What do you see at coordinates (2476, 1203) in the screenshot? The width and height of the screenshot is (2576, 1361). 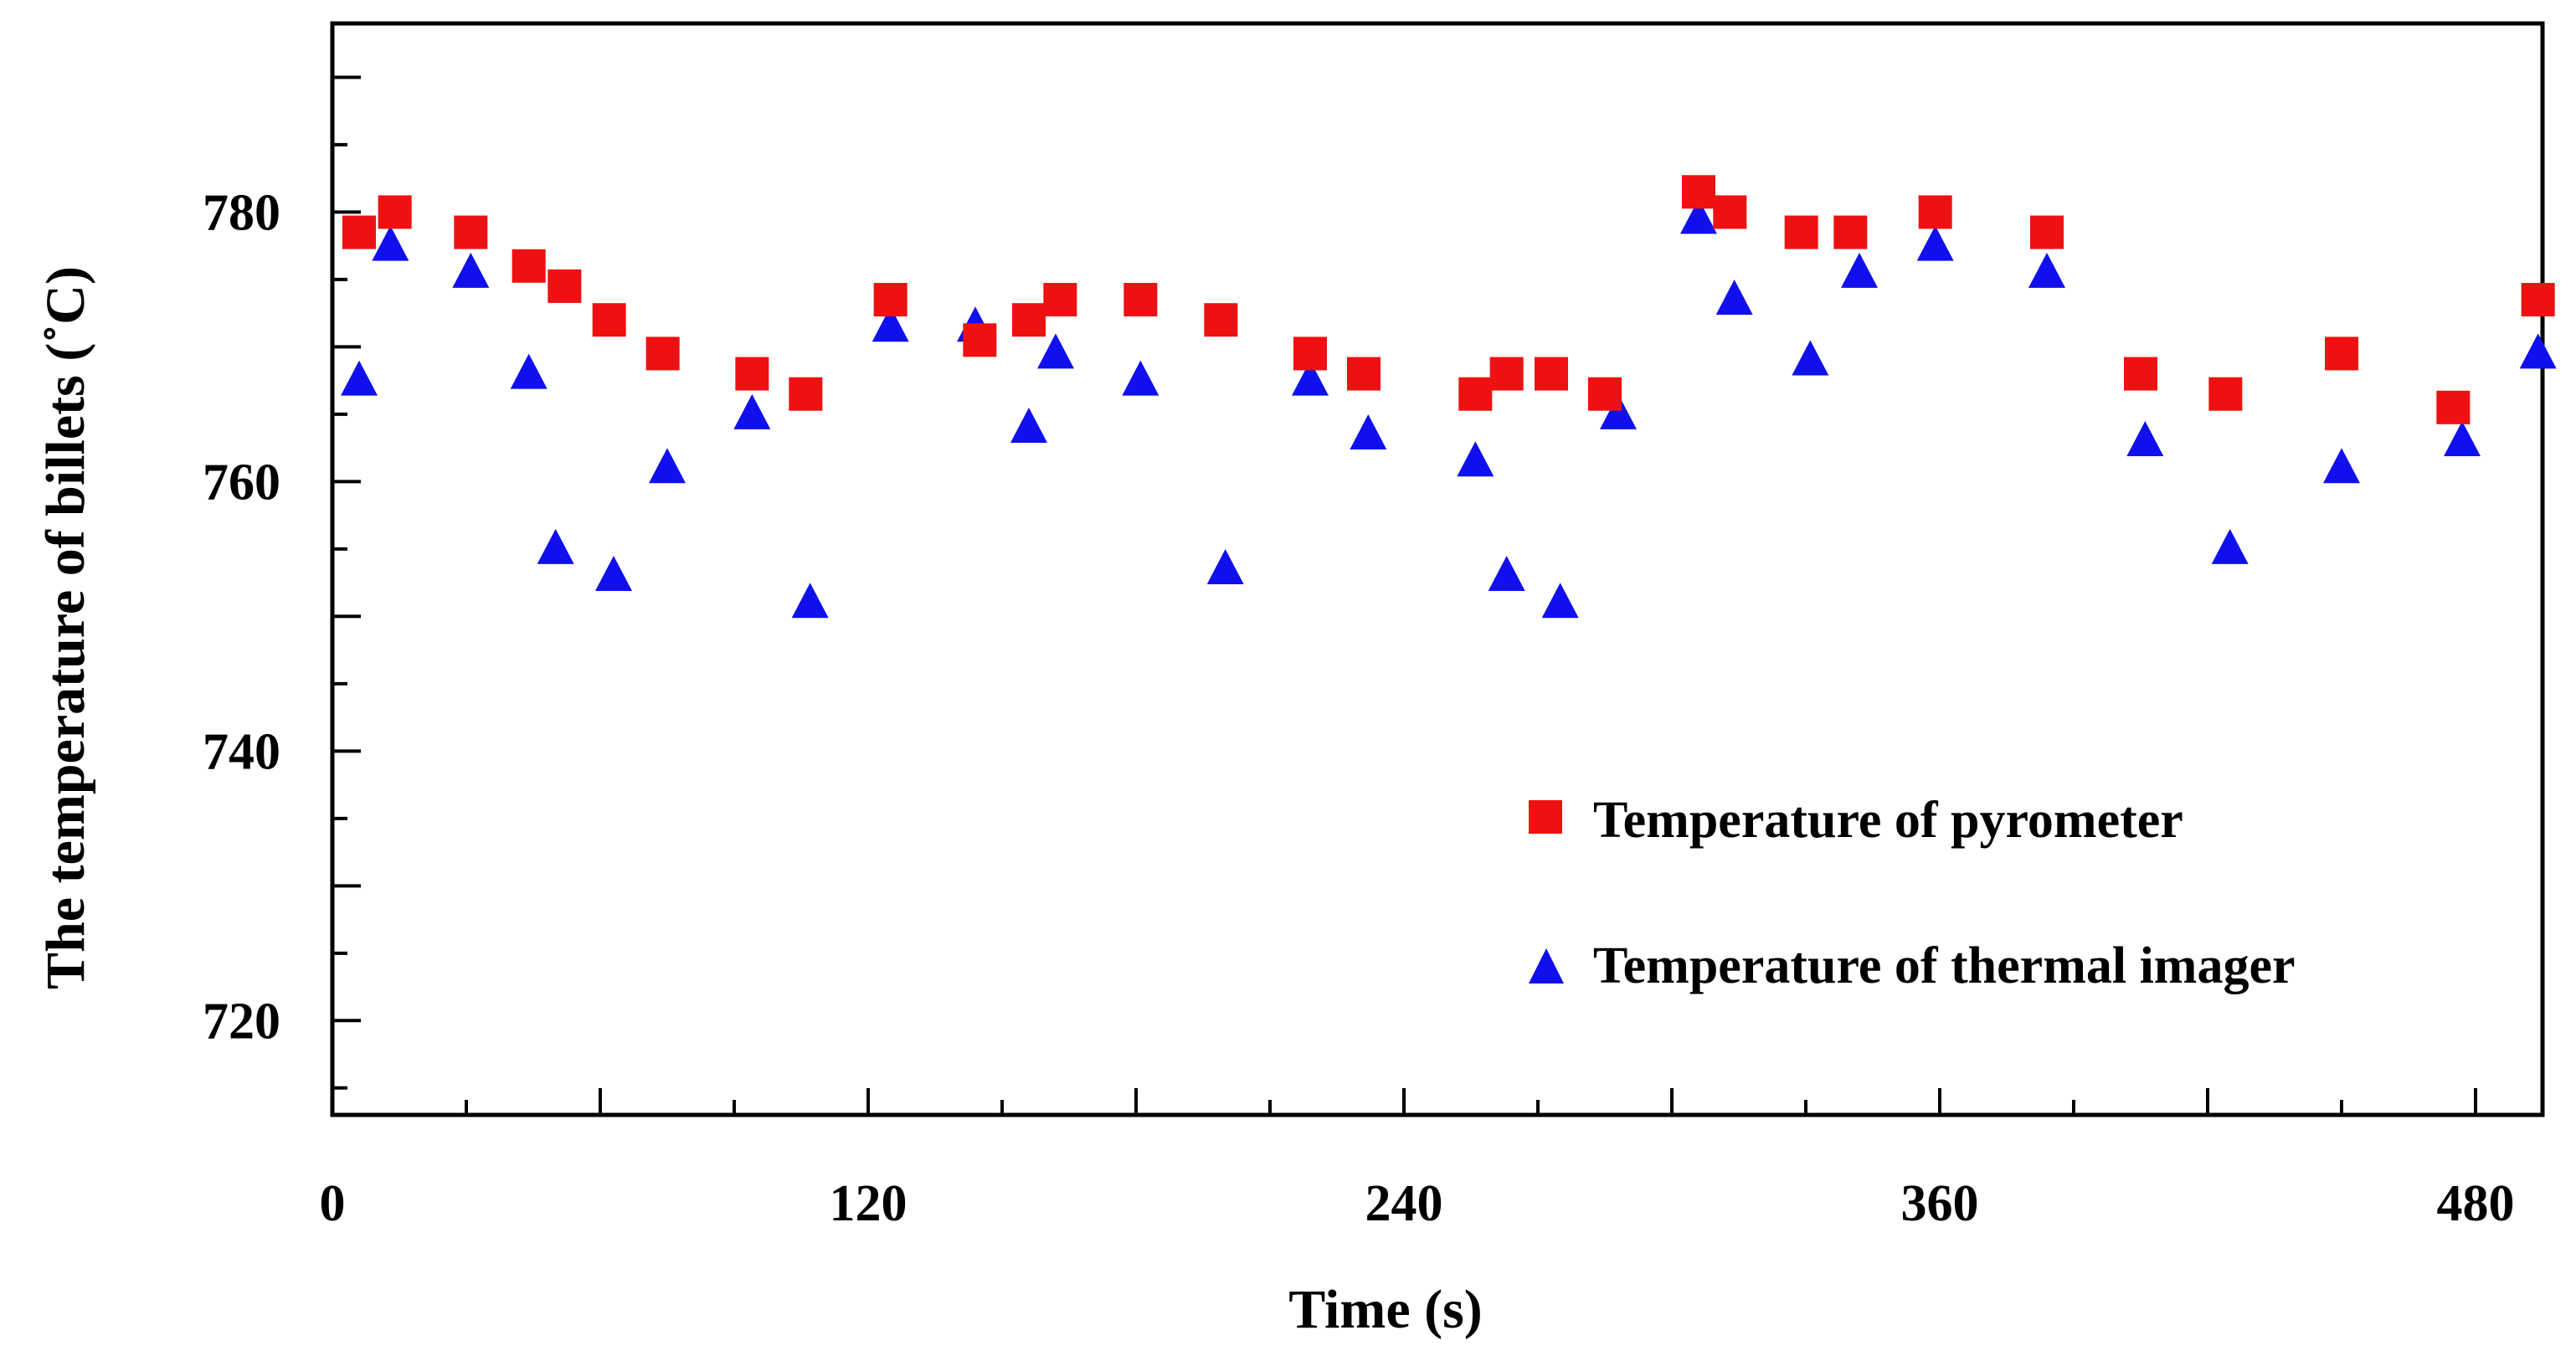 I see `x-tick-label: 480` at bounding box center [2476, 1203].